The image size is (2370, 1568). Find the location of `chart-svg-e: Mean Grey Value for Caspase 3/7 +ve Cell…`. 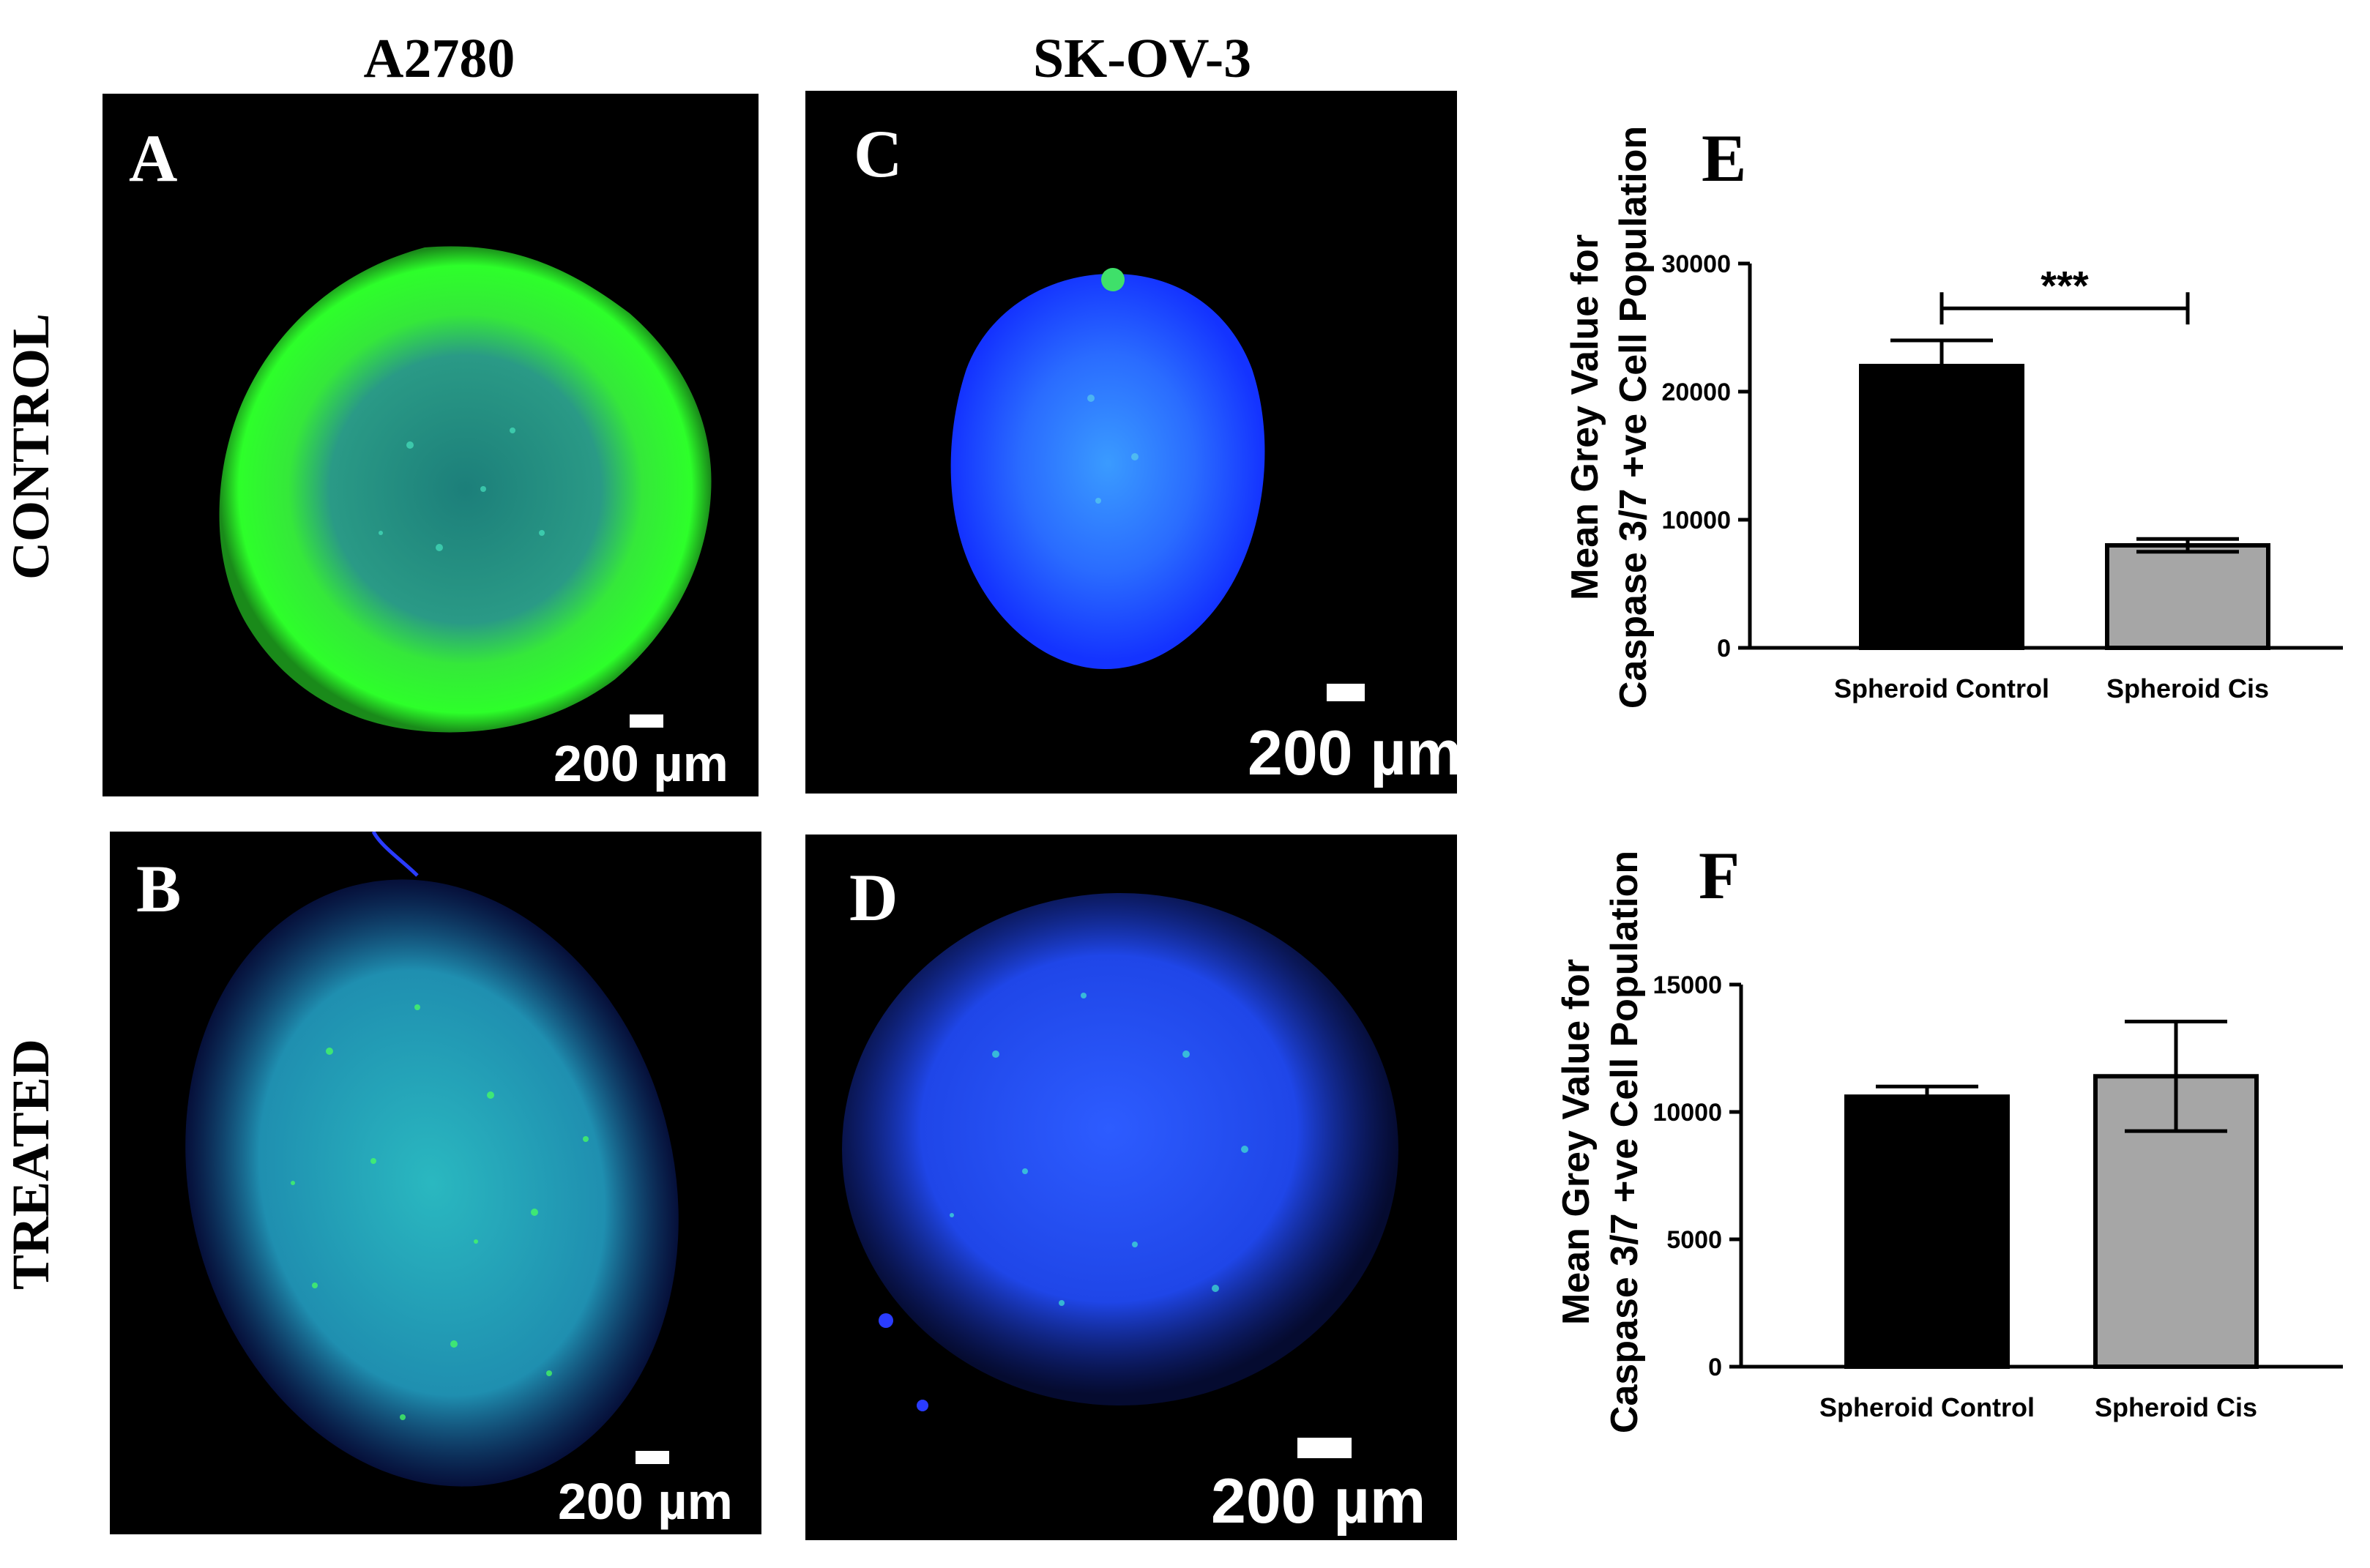

chart-svg-e: Mean Grey Value for Caspase 3/7 +ve Cell… is located at coordinates (1953, 417).